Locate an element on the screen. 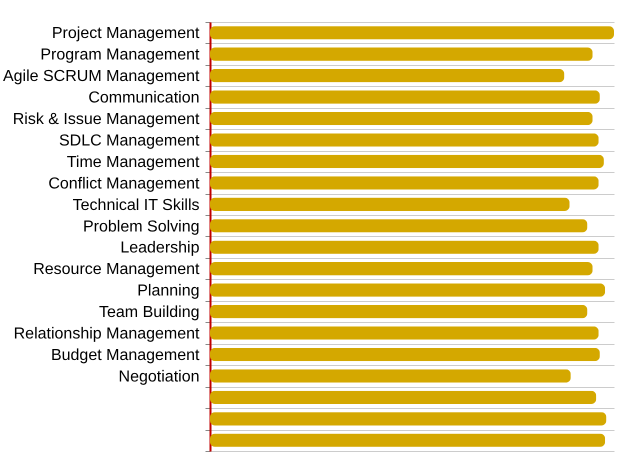 This screenshot has height=458, width=644. y-tick-label: Time Management is located at coordinates (133, 162).